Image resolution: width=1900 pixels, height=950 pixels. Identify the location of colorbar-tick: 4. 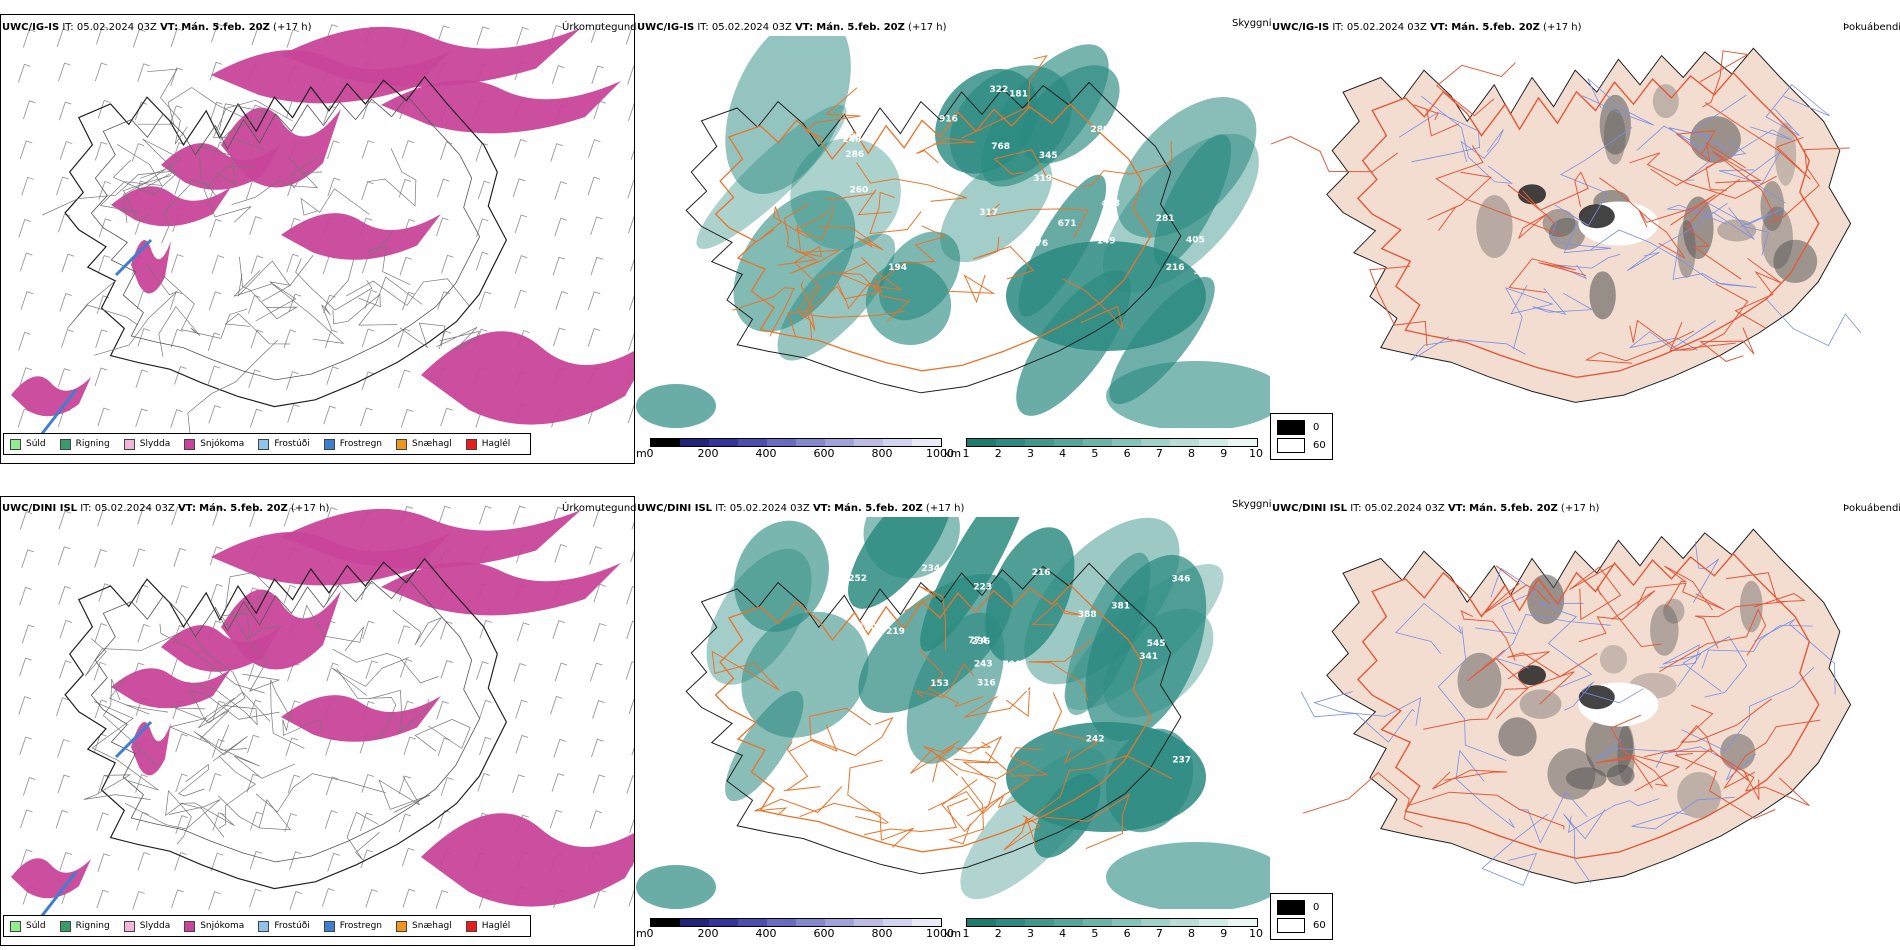
(1063, 453).